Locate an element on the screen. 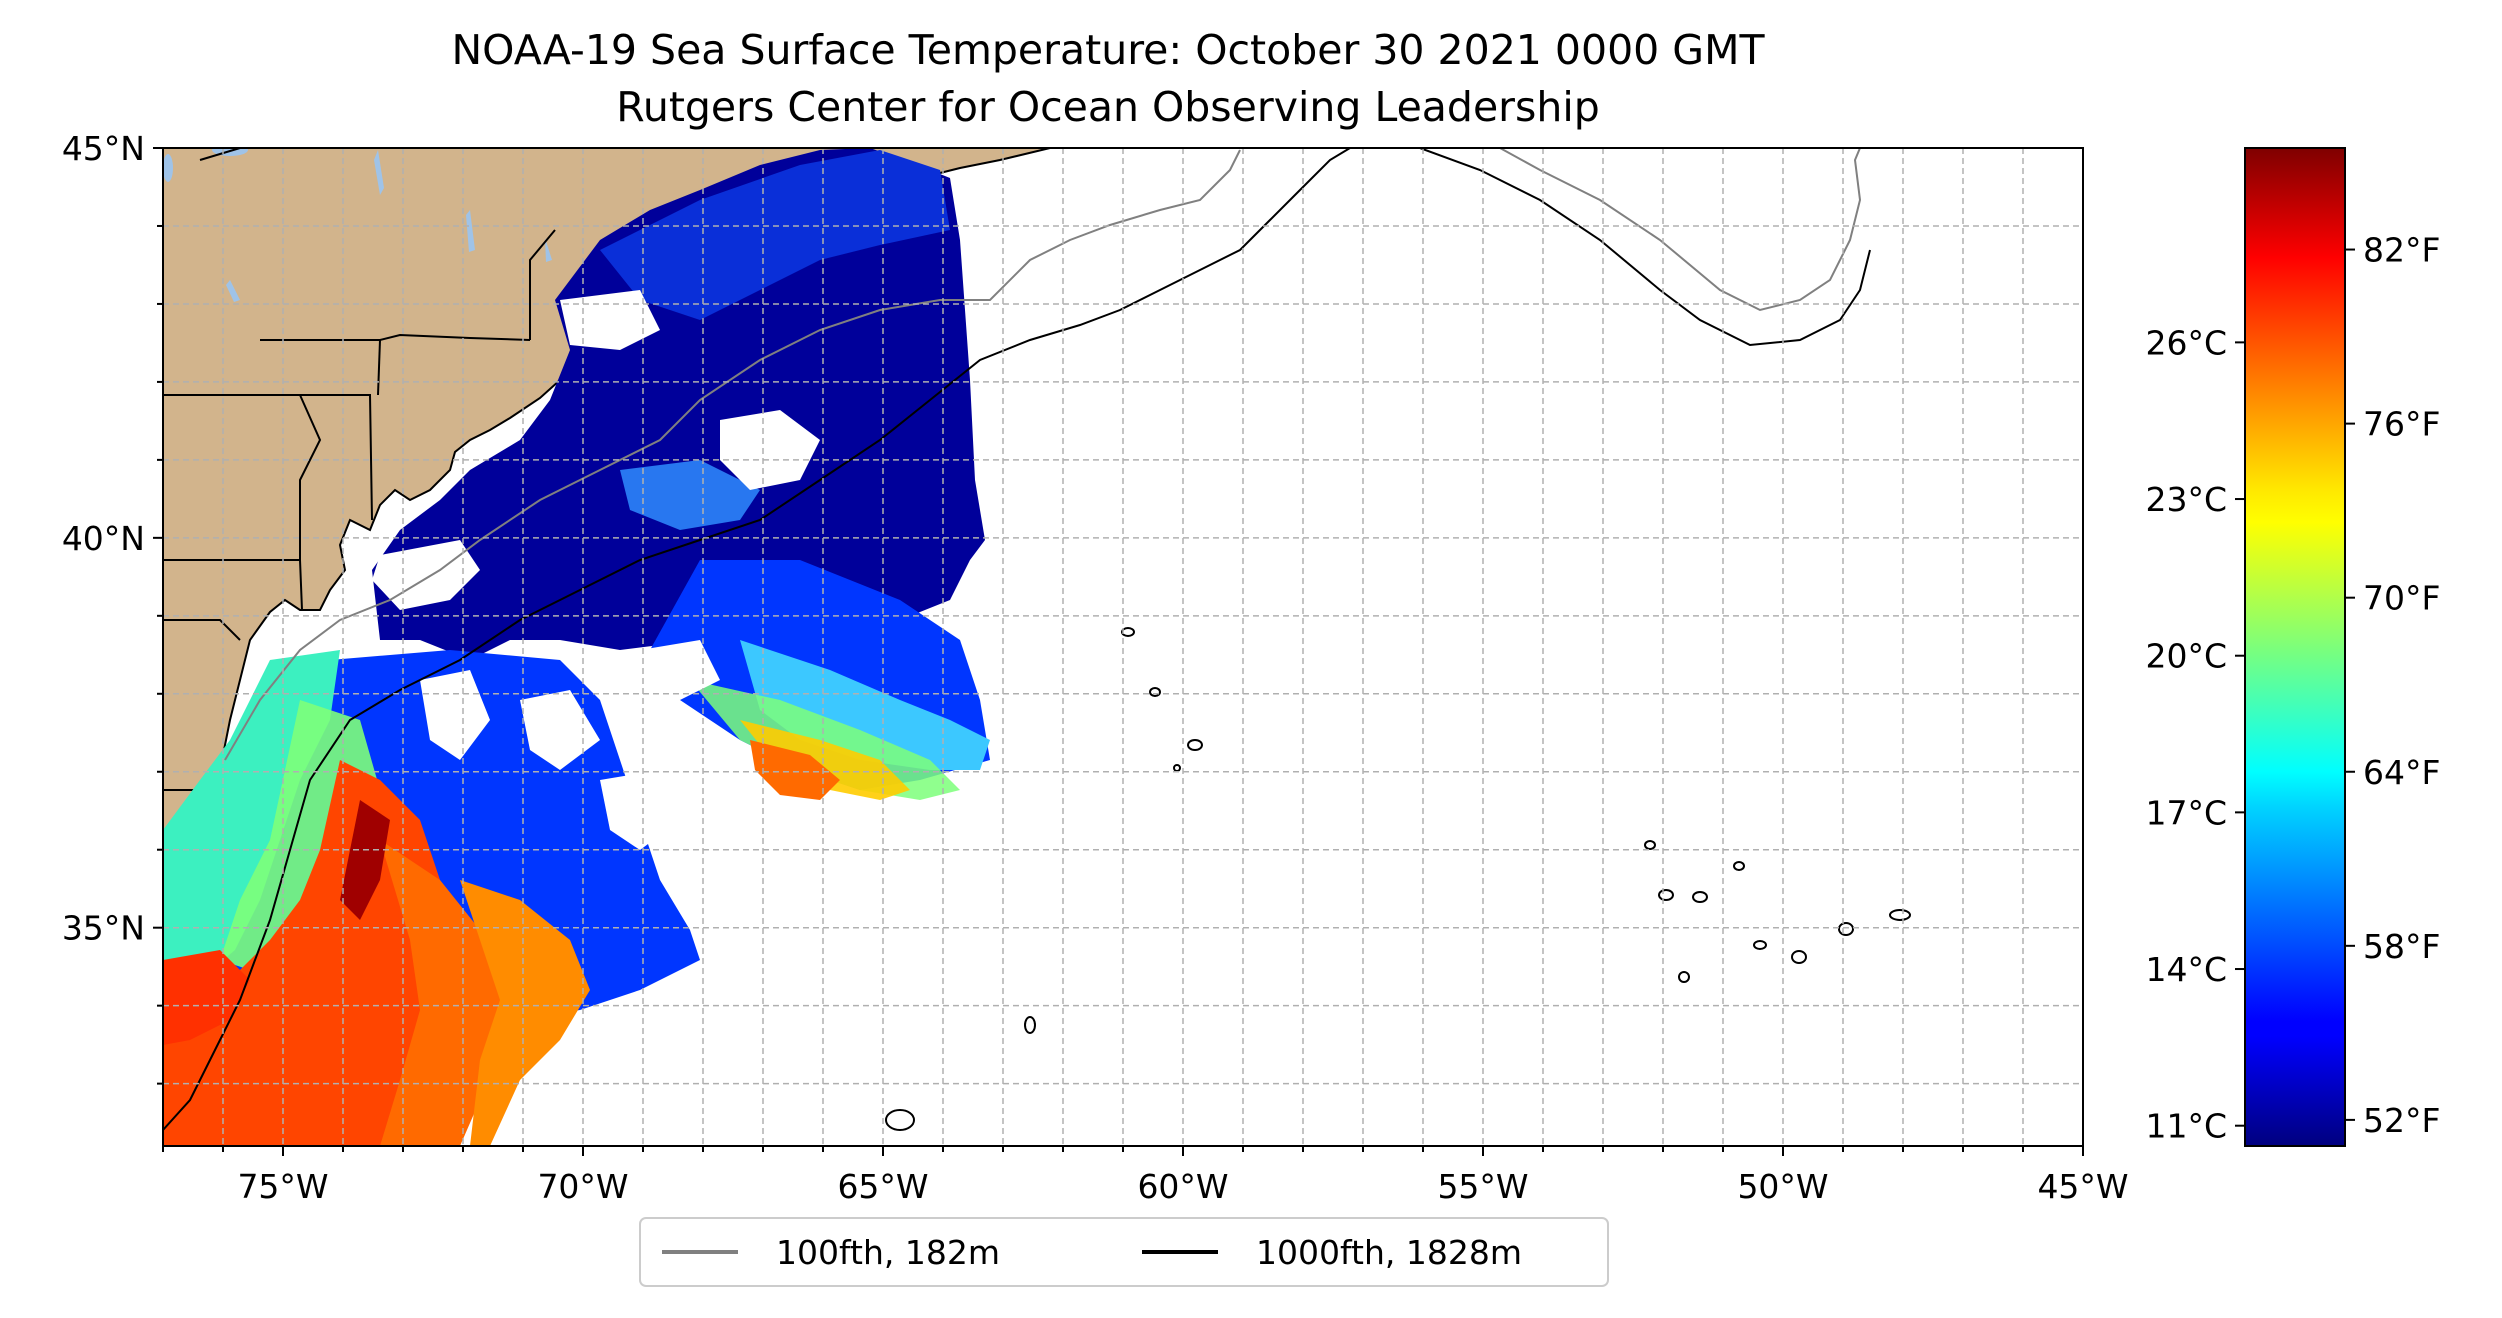 The height and width of the screenshot is (1318, 2502). cbar-c-label: 14°C is located at coordinates (2186, 969).